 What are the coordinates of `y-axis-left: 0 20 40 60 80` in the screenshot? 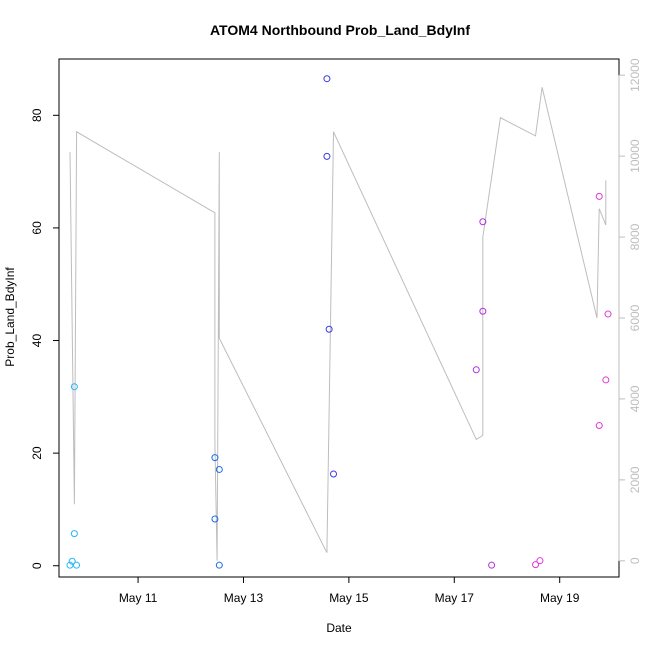 It's located at (45, 338).